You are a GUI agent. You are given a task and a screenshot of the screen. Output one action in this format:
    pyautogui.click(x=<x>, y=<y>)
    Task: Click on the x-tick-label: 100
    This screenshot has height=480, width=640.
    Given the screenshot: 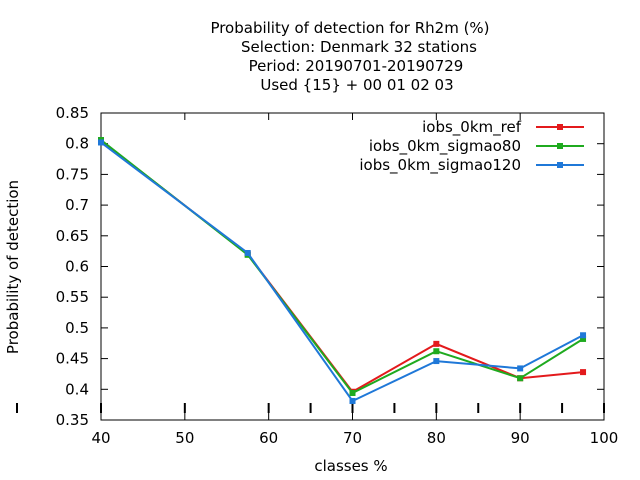 What is the action you would take?
    pyautogui.click(x=604, y=438)
    